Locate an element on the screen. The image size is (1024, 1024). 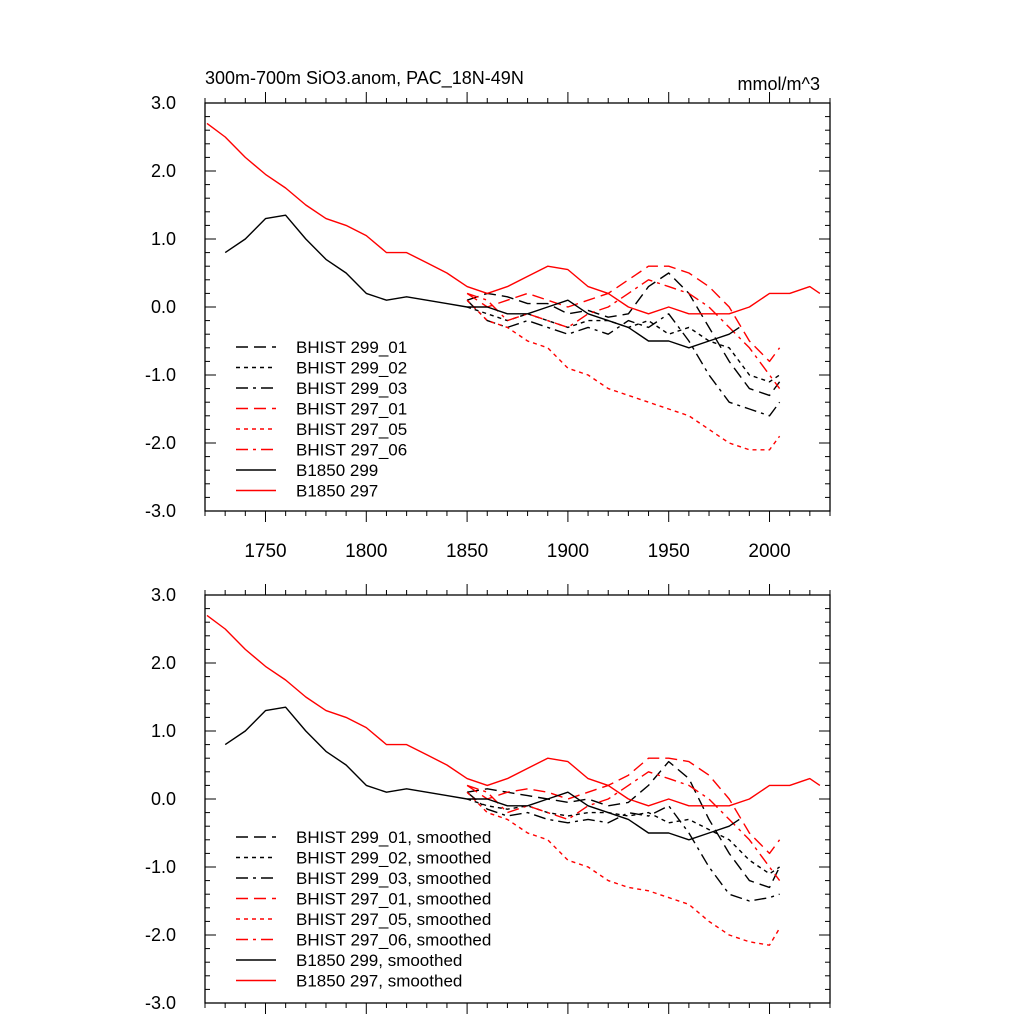
x-tick-label: 1900 is located at coordinates (568, 551).